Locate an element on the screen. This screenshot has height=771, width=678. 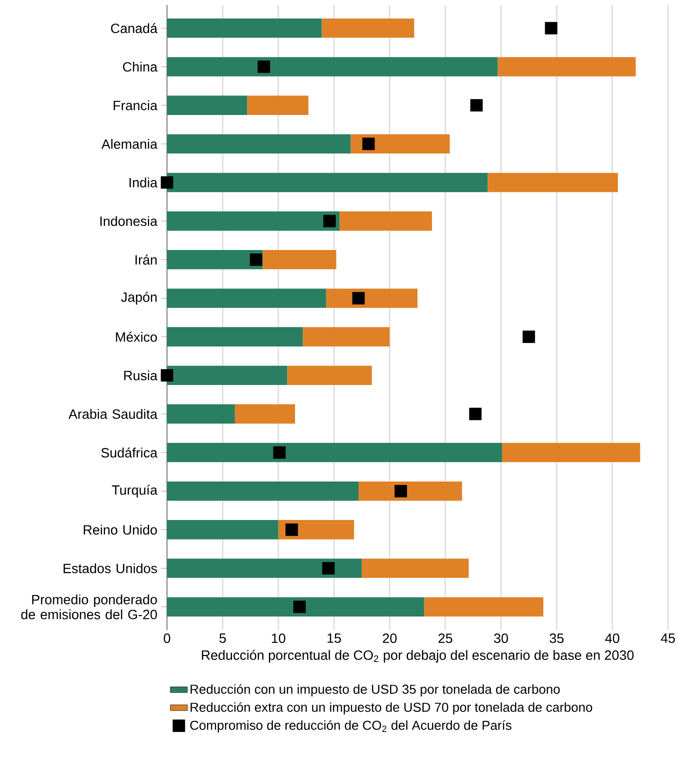
y-tick-label: Arabia Saudita is located at coordinates (113, 414).